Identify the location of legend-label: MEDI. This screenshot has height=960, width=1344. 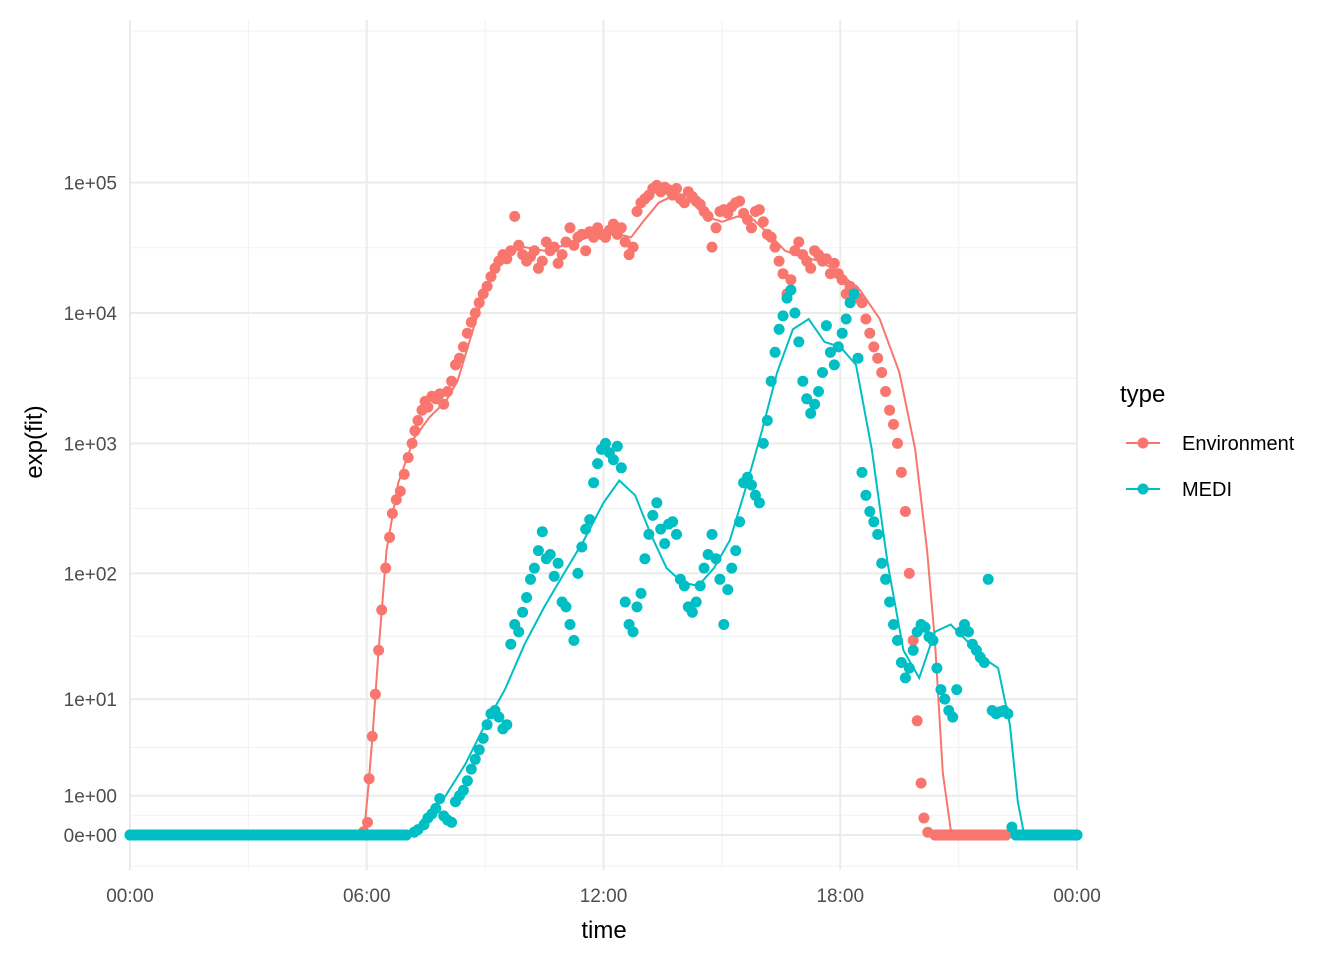
(1207, 490).